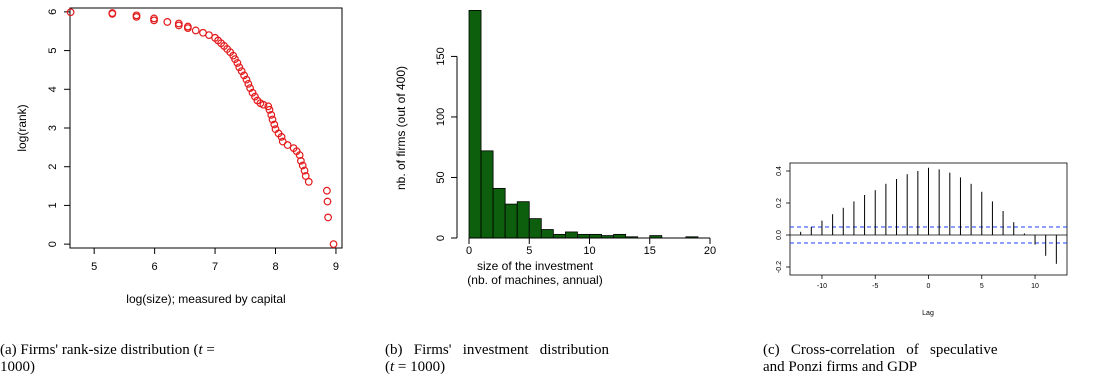 This screenshot has width=1107, height=381. I want to click on y-tick-label: 0.0, so click(779, 235).